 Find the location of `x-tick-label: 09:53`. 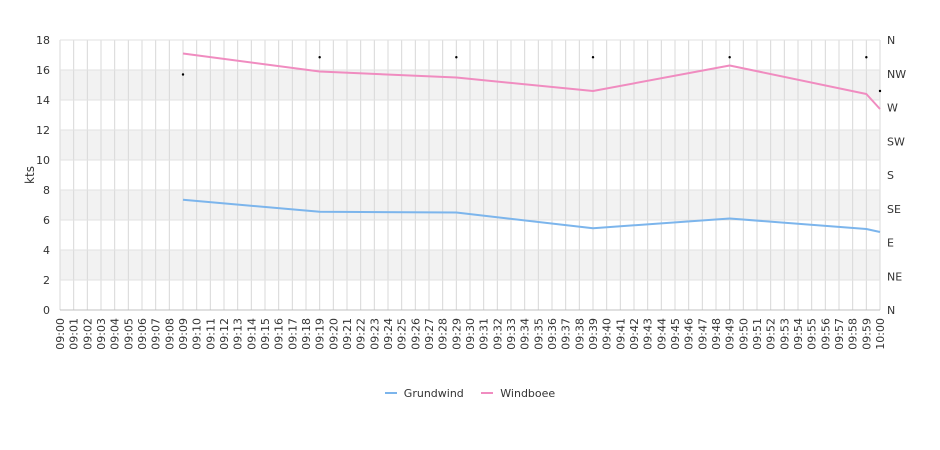

x-tick-label: 09:53 is located at coordinates (784, 334).